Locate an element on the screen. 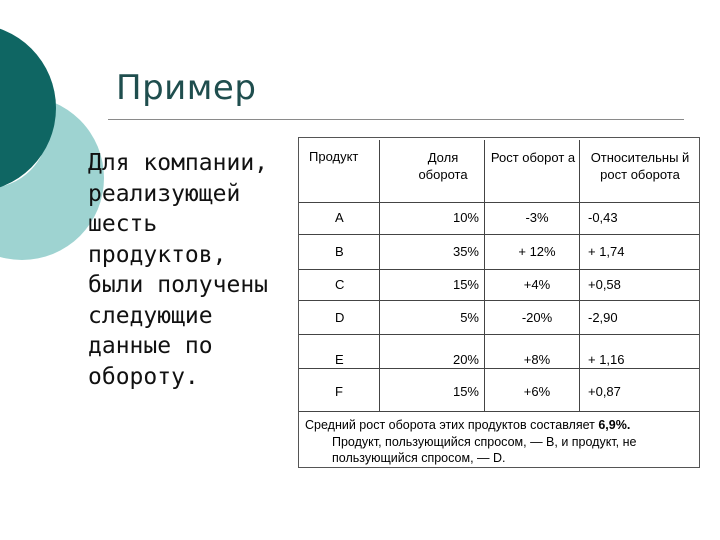 Image resolution: width=720 pixels, height=540 pixels. cell-product: C is located at coordinates (340, 284).